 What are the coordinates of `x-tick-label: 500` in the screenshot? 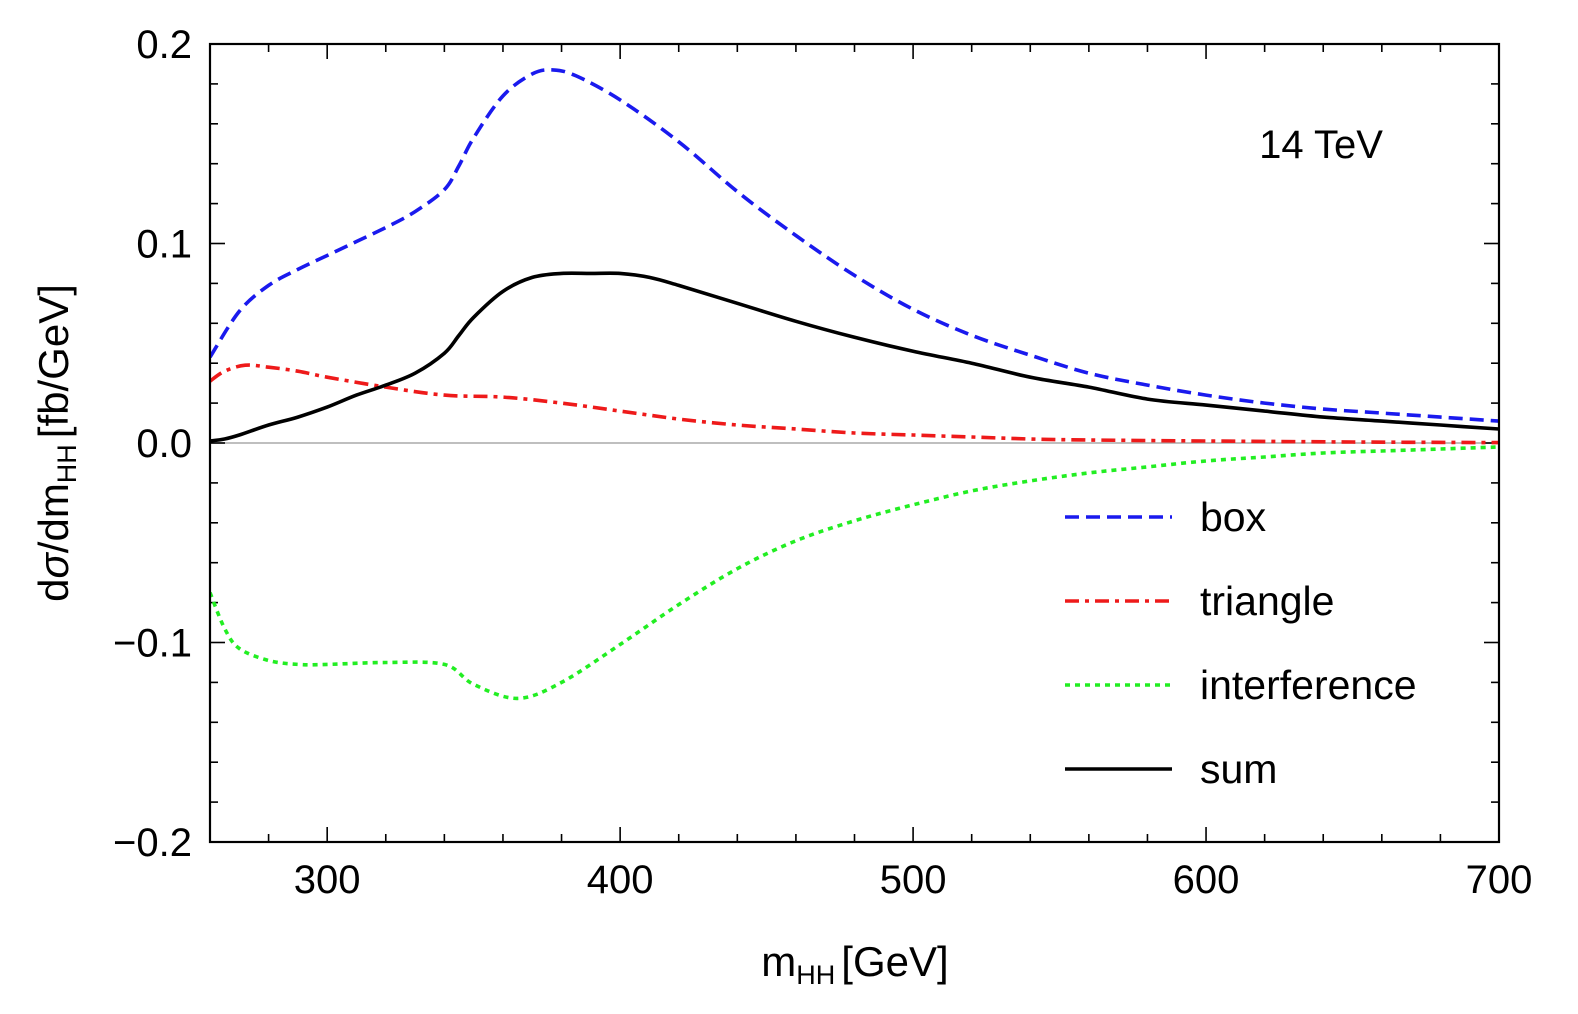 It's located at (913, 880).